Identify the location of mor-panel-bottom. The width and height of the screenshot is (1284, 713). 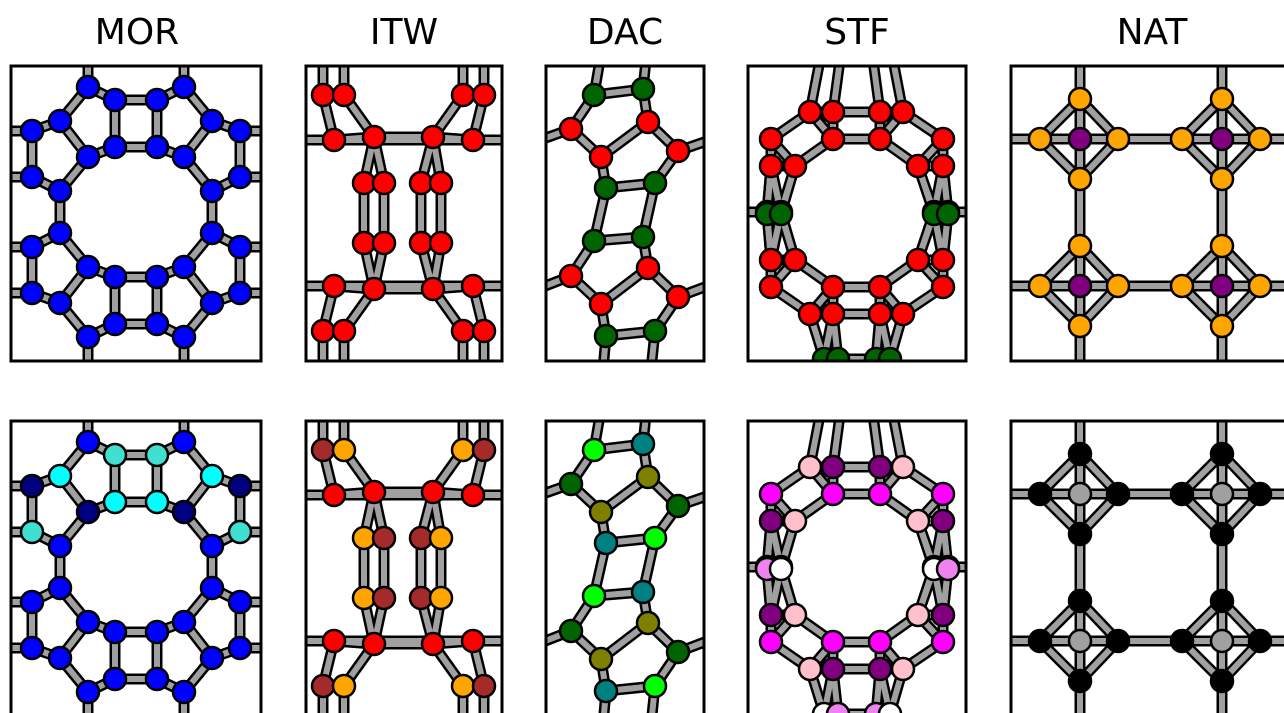
(136, 566).